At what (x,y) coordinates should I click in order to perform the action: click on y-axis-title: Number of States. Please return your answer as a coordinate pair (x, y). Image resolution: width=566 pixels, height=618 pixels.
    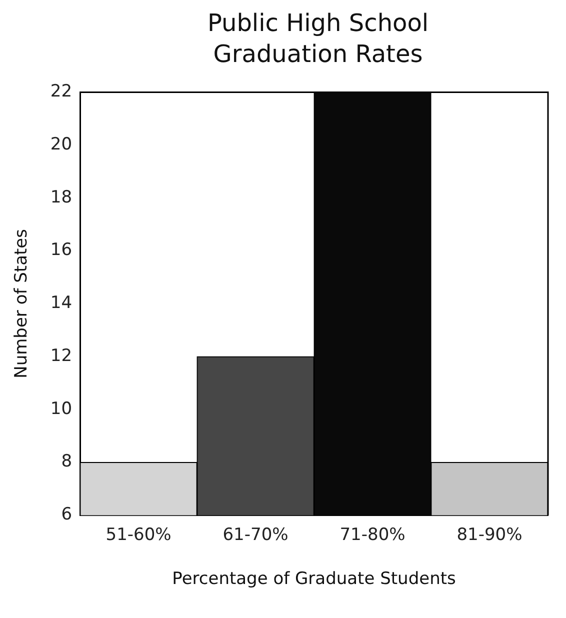
    Looking at the image, I should click on (22, 304).